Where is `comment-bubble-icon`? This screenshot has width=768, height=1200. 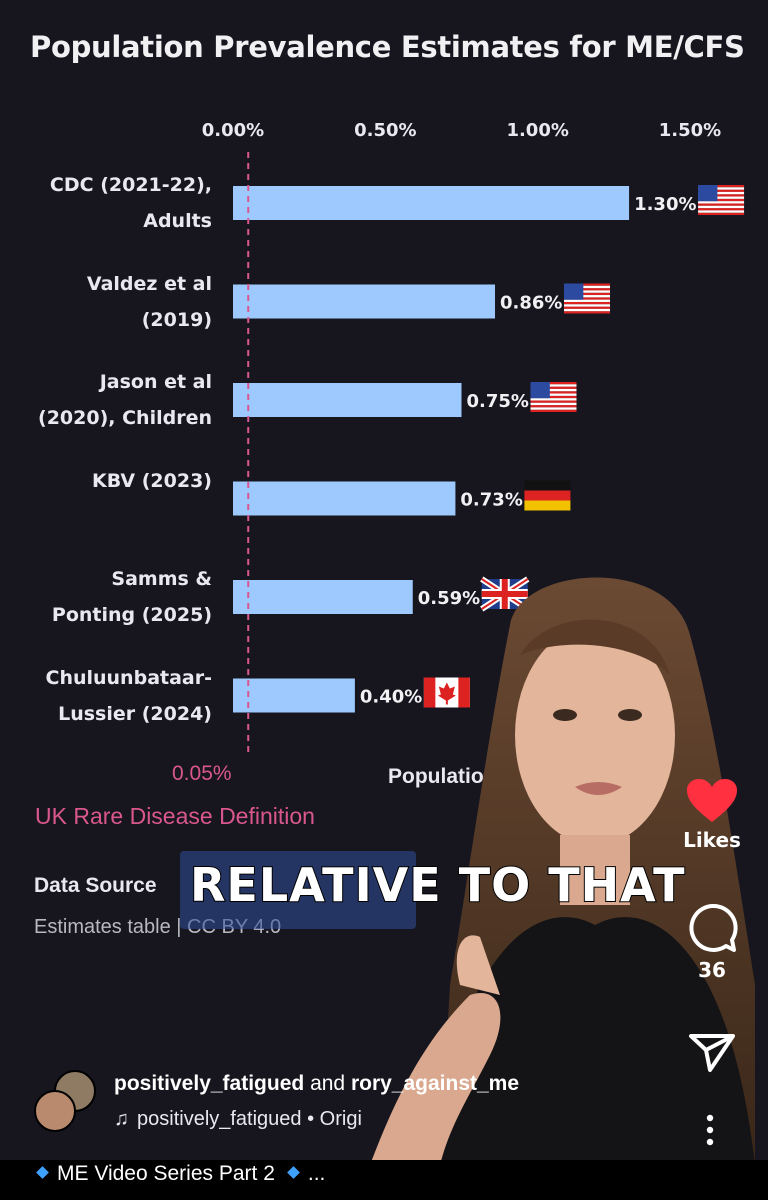
comment-bubble-icon is located at coordinates (713, 927).